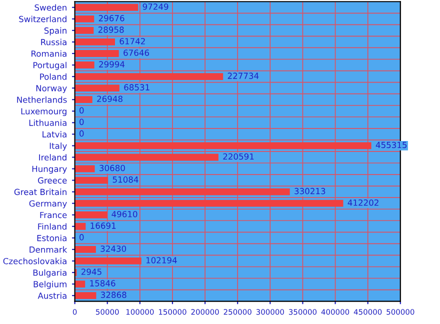 The image size is (440, 324). Describe the element at coordinates (103, 283) in the screenshot. I see `data-label: 15846` at that location.